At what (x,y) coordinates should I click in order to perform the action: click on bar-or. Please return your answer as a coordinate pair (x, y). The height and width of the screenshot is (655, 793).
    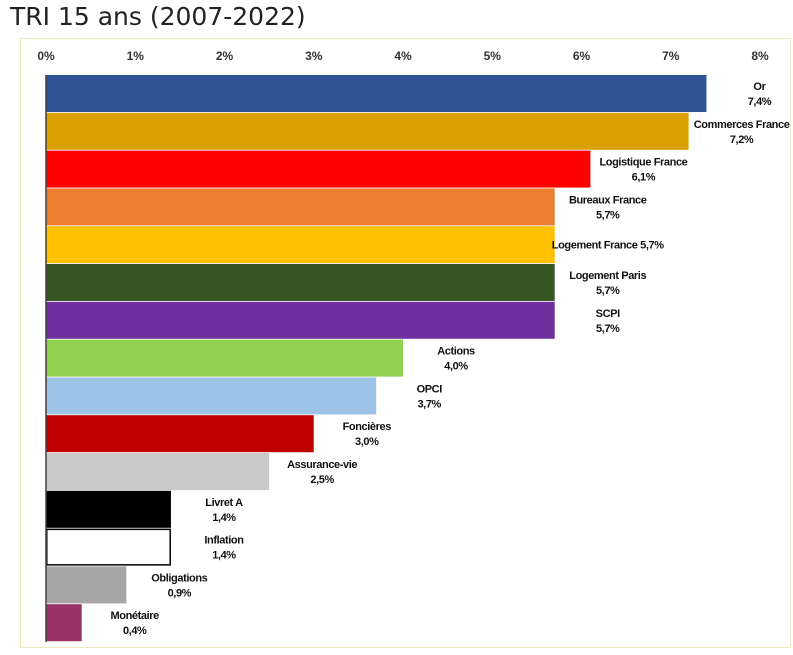
    Looking at the image, I should click on (376, 93).